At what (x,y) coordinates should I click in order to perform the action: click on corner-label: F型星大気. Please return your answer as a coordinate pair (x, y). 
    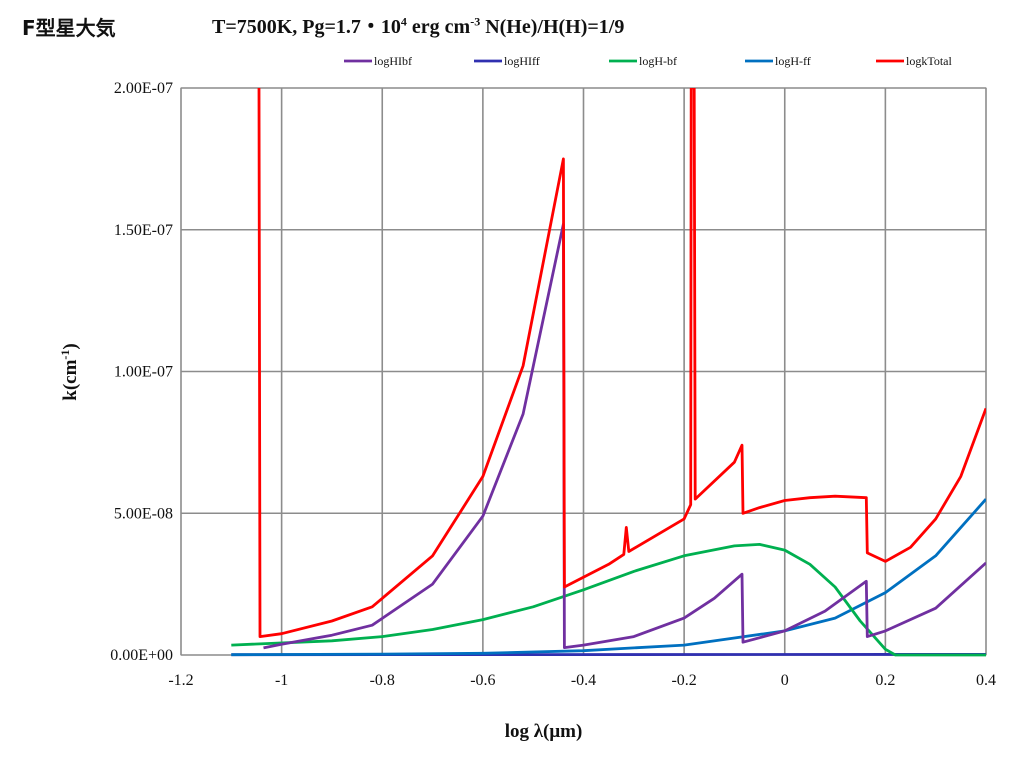
    Looking at the image, I should click on (69, 28).